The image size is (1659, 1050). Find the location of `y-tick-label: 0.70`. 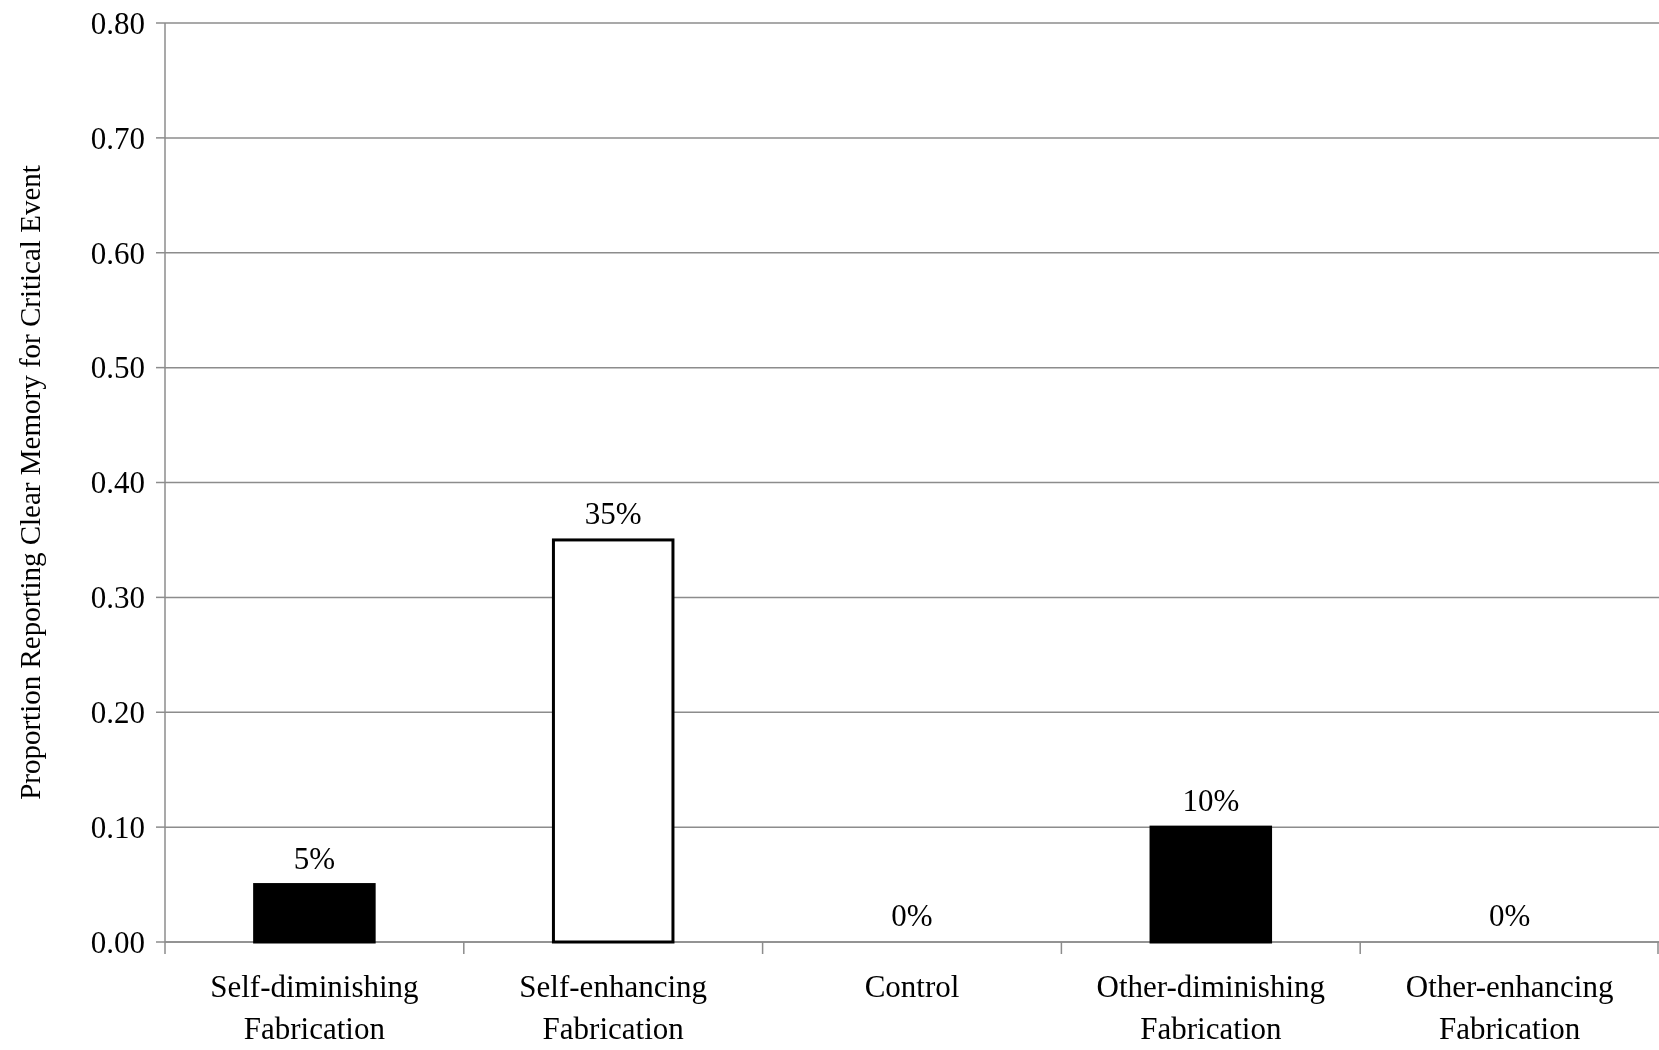

y-tick-label: 0.70 is located at coordinates (117, 138).